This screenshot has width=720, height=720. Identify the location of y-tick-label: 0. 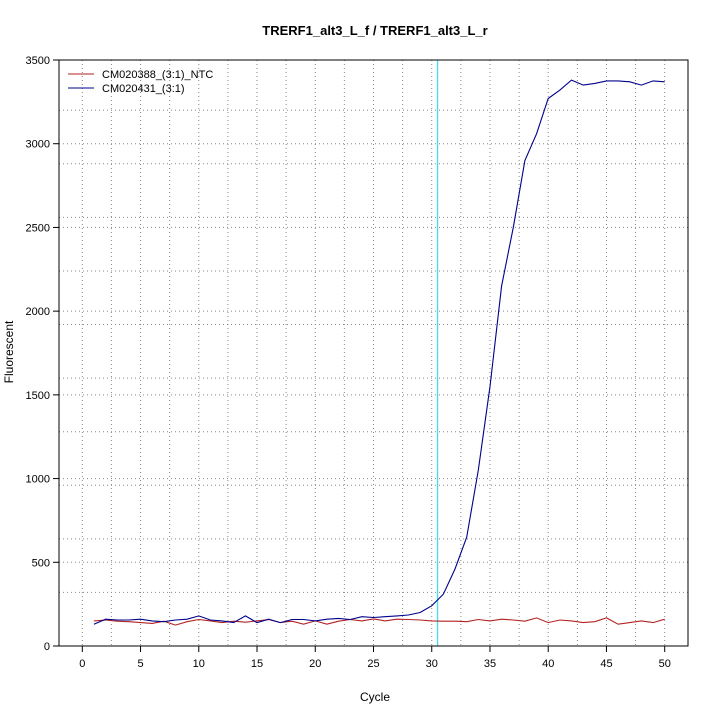
(47, 647).